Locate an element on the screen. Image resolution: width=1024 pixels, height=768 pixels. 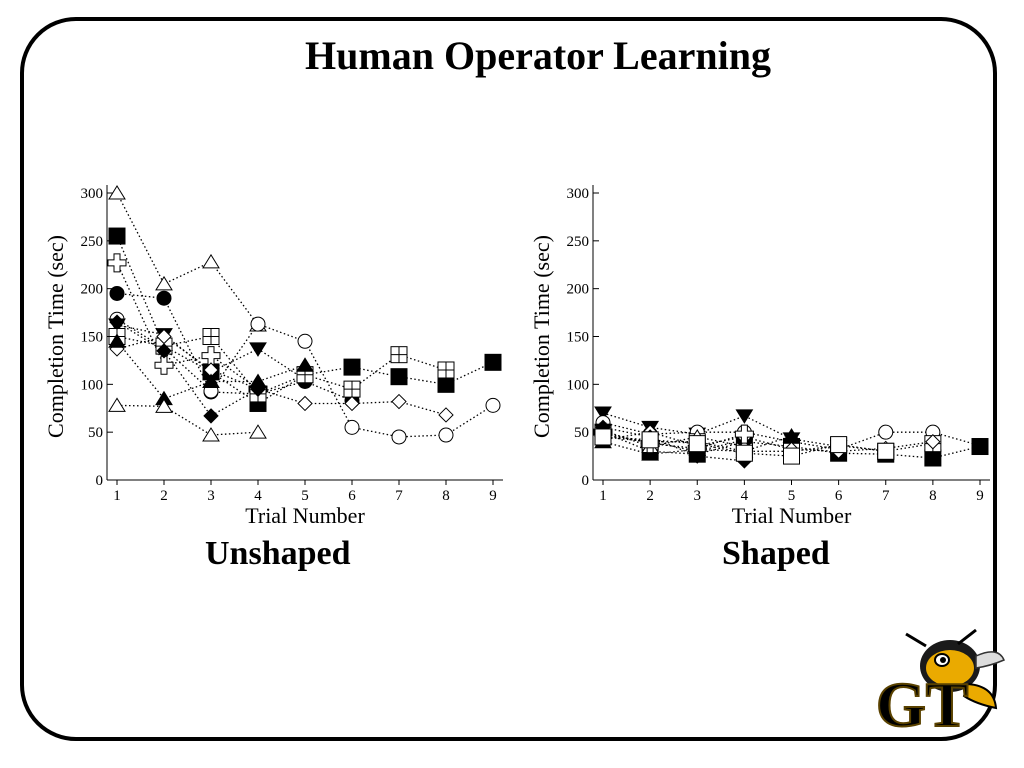
gt-logo-icon: GT is located at coordinates (940, 684).